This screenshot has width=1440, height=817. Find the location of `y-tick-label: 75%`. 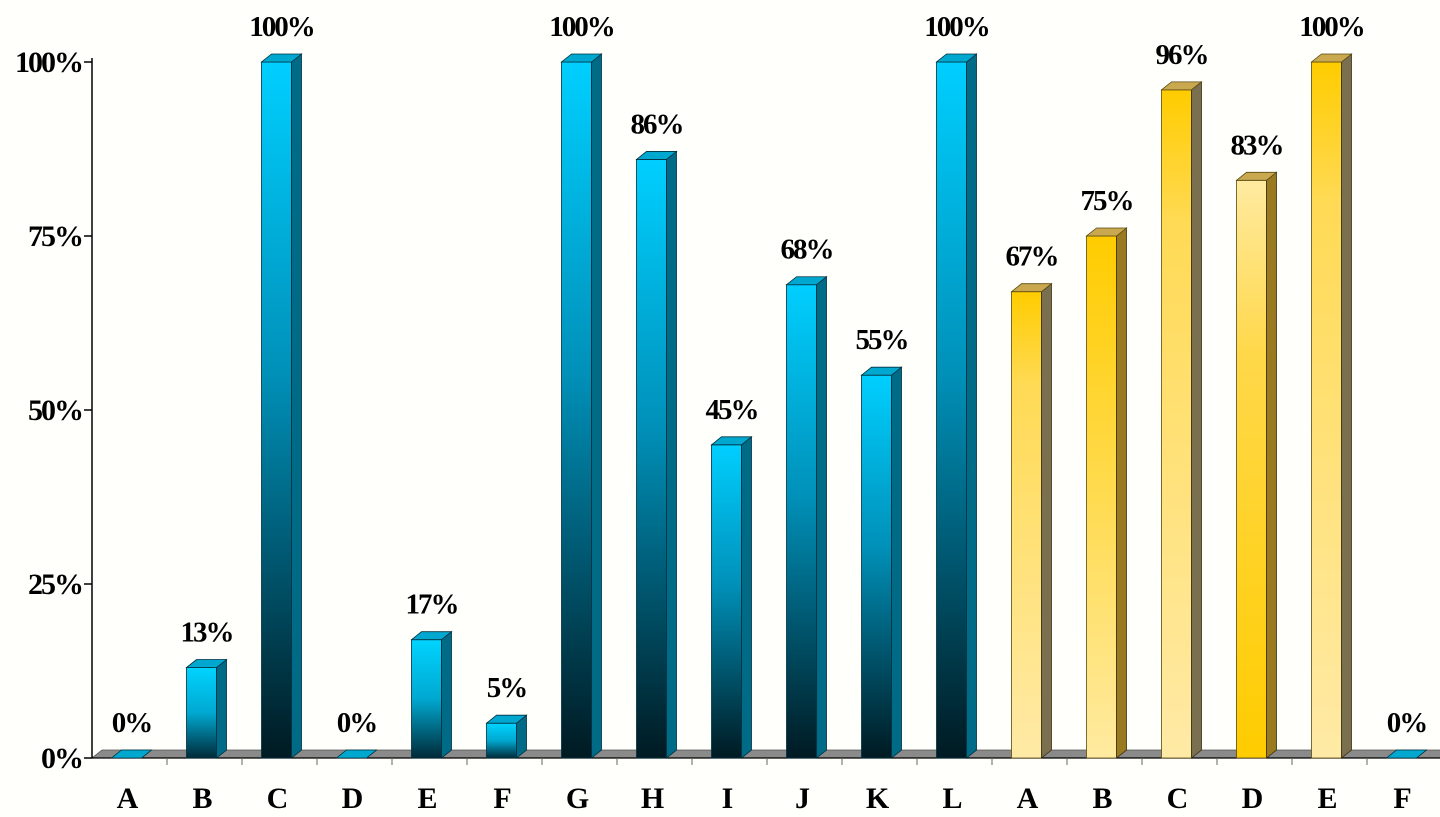

y-tick-label: 75% is located at coordinates (55, 236).